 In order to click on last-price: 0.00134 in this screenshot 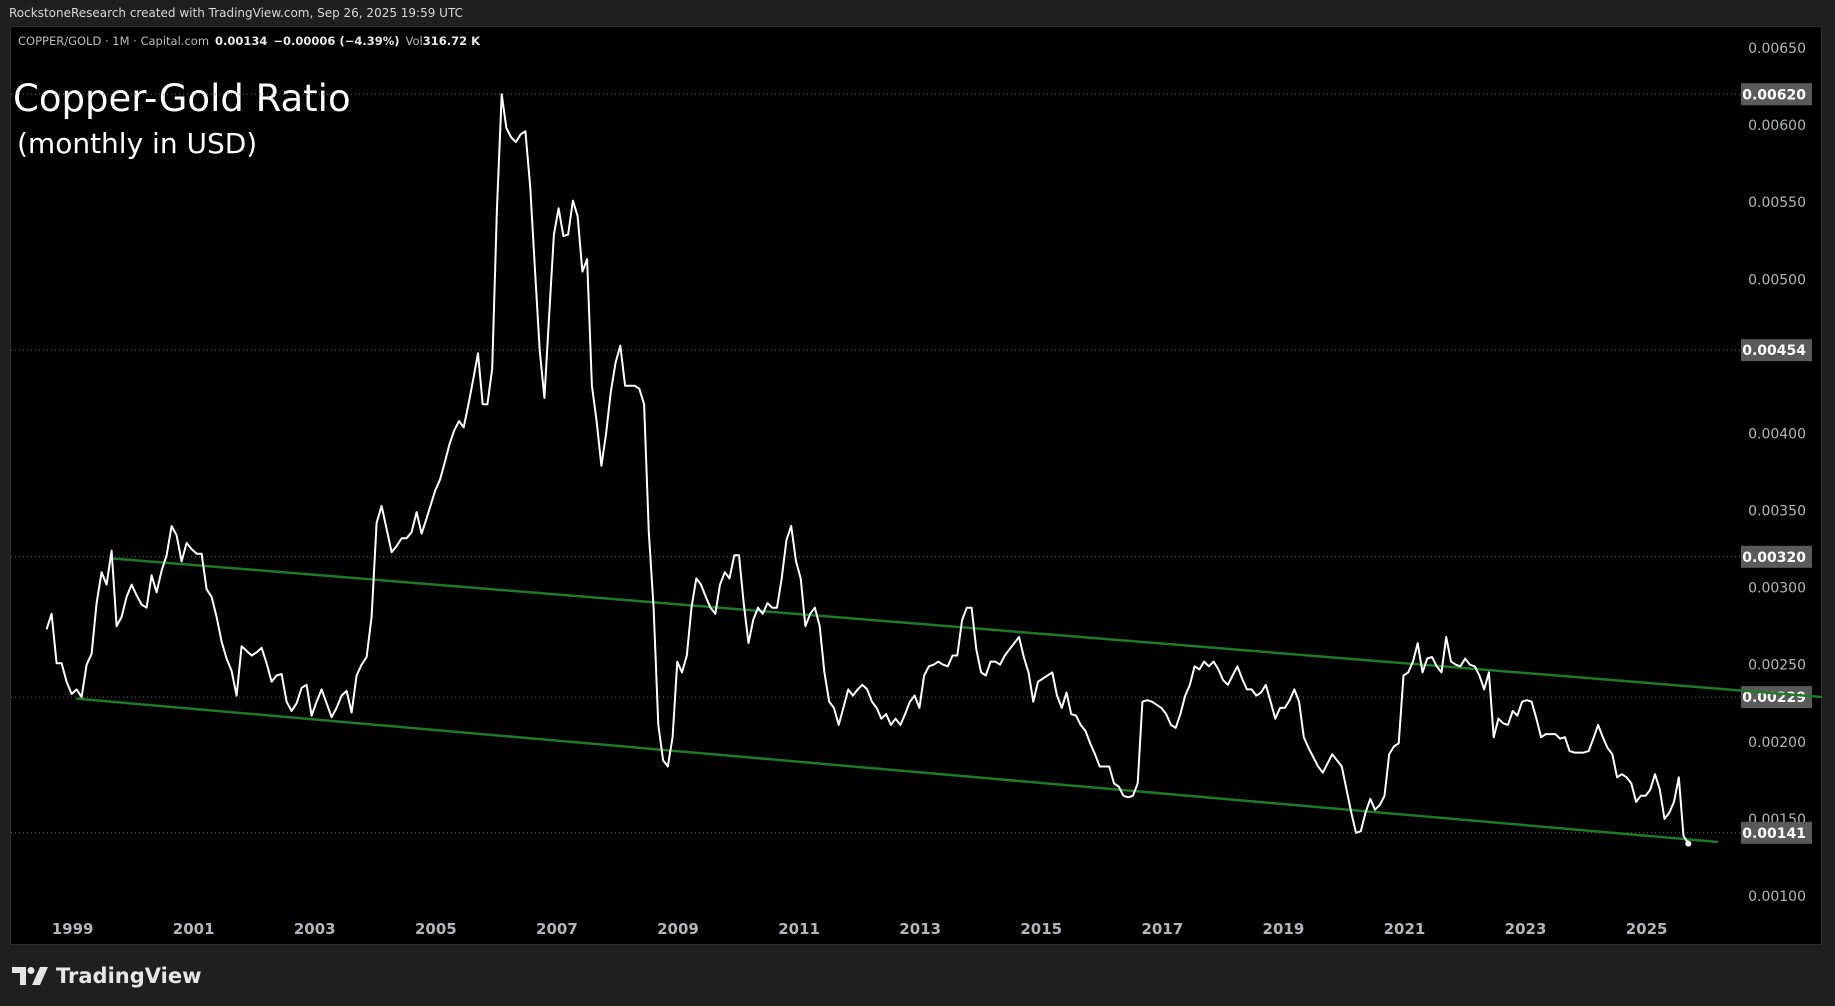, I will do `click(241, 41)`.